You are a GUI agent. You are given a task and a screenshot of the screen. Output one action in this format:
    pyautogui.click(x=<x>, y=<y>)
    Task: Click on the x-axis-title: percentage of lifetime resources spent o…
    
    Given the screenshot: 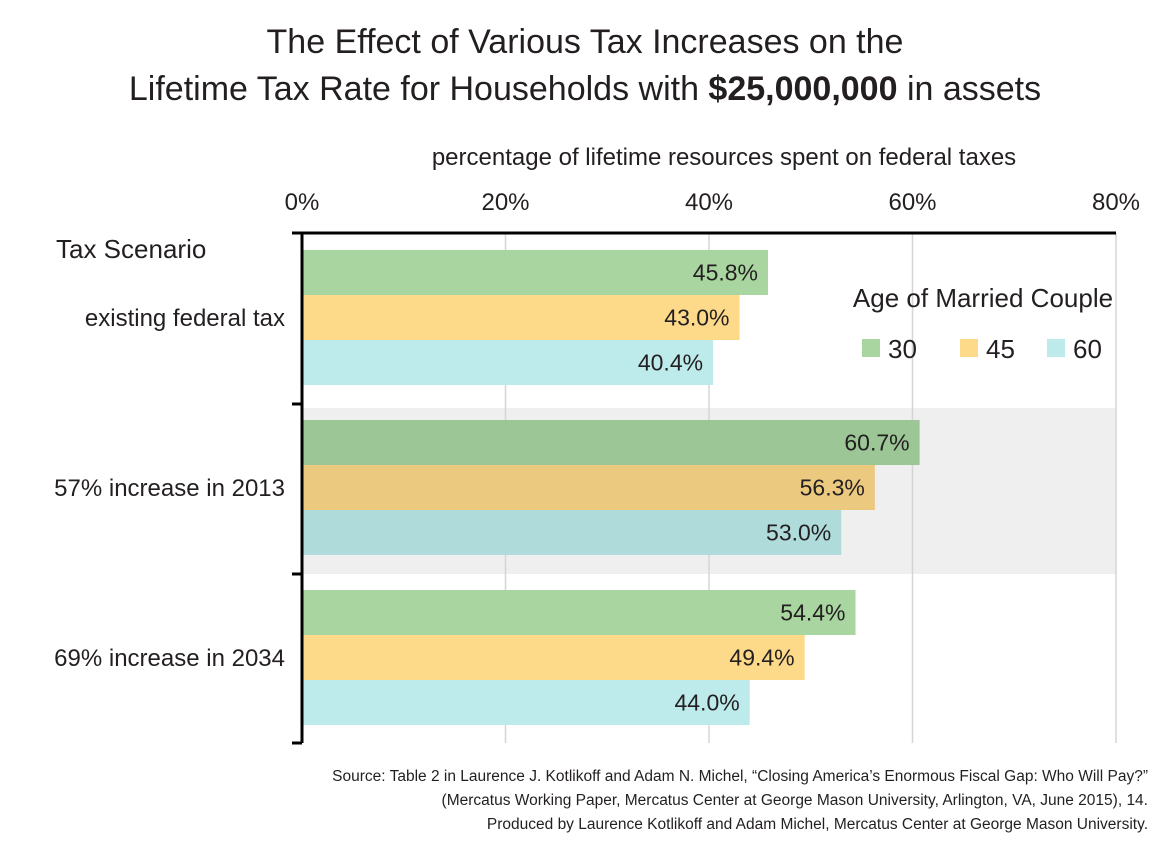 What is the action you would take?
    pyautogui.click(x=724, y=157)
    